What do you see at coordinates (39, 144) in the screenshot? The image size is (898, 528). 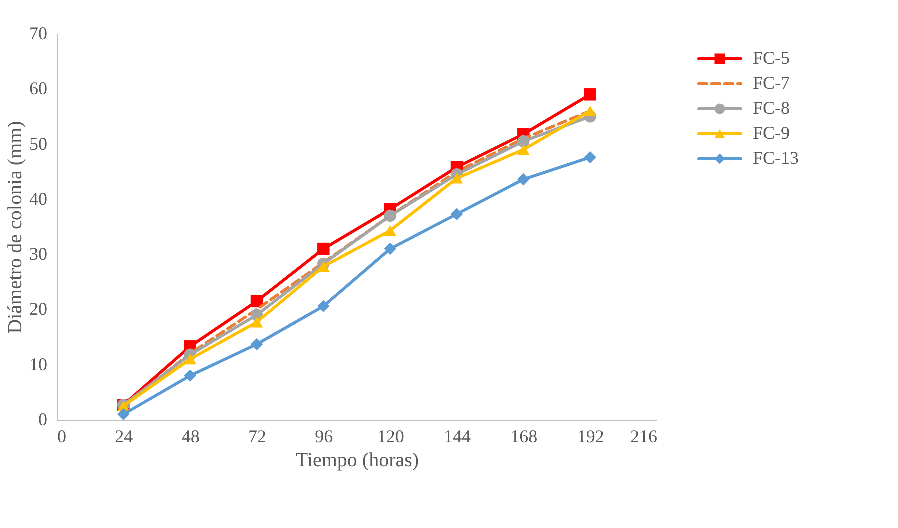 I see `y-tick-label: 50` at bounding box center [39, 144].